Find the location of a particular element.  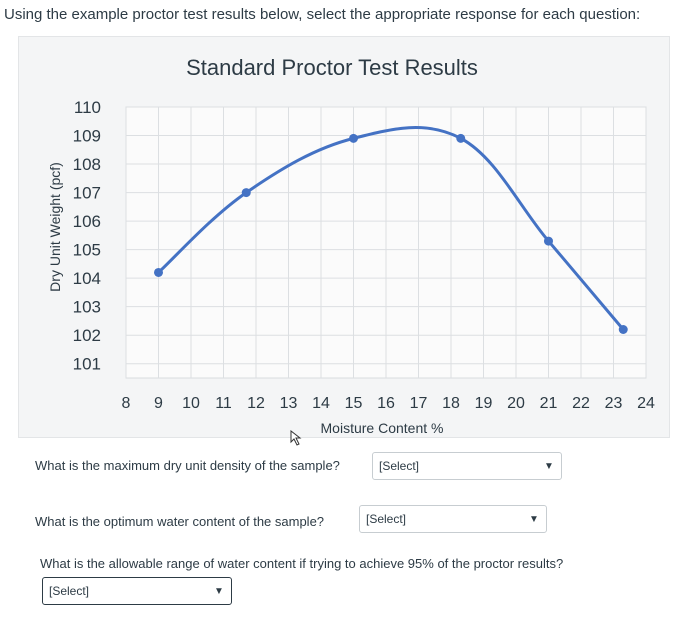

x-tick-label: 8 is located at coordinates (126, 403).